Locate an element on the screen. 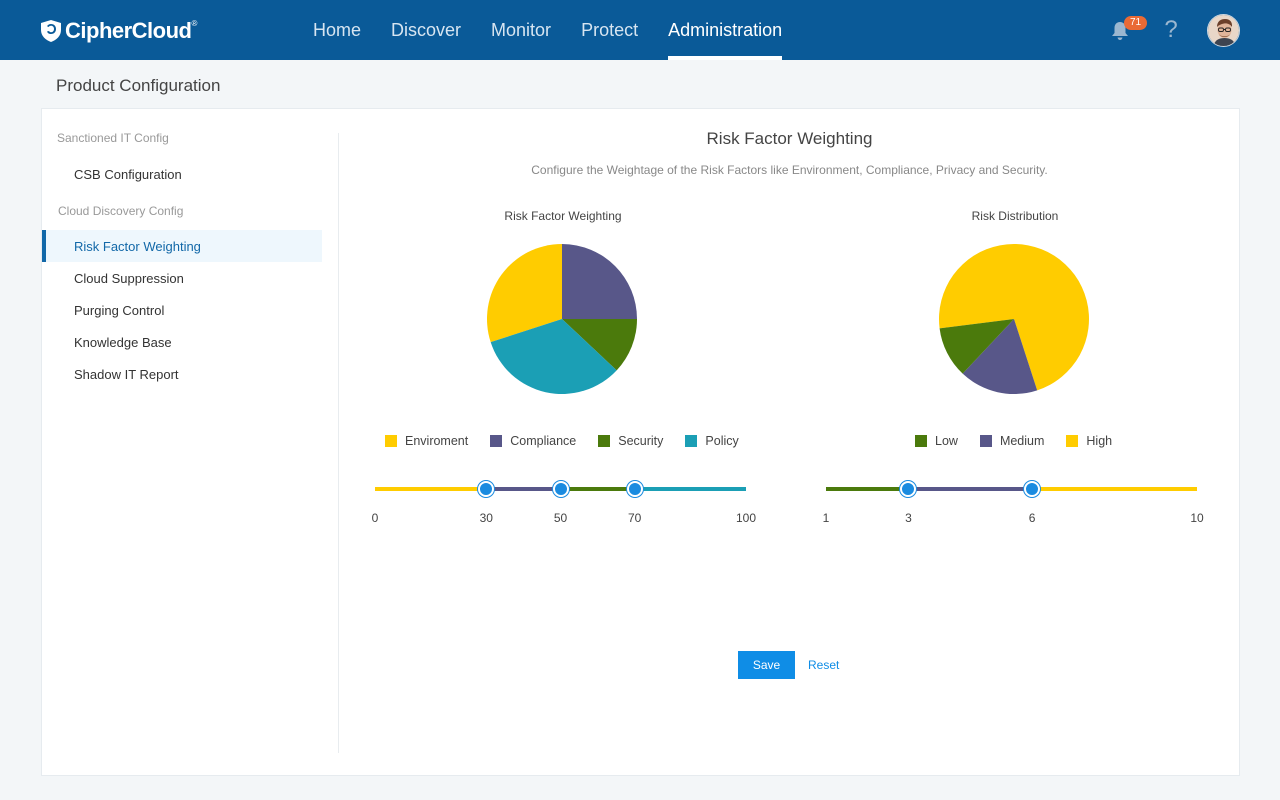 This screenshot has height=800, width=1280. risk-distribution-legend: Low Medium High is located at coordinates (1024, 441).